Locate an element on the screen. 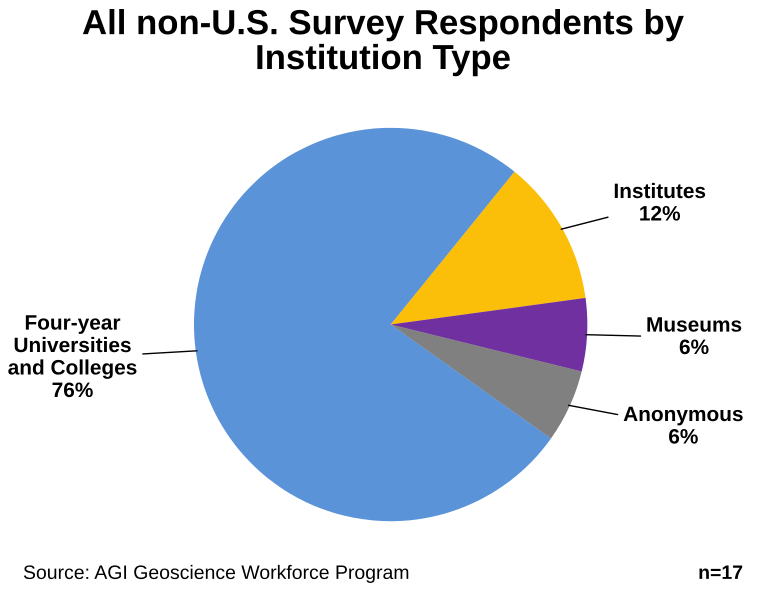 This screenshot has height=601, width=766. slice-label: Anonymous is located at coordinates (683, 416).